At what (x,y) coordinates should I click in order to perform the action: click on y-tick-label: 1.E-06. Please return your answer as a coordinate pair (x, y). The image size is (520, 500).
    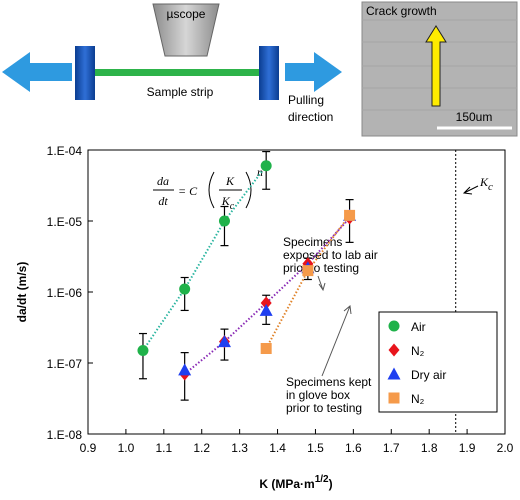
    Looking at the image, I should click on (65, 293).